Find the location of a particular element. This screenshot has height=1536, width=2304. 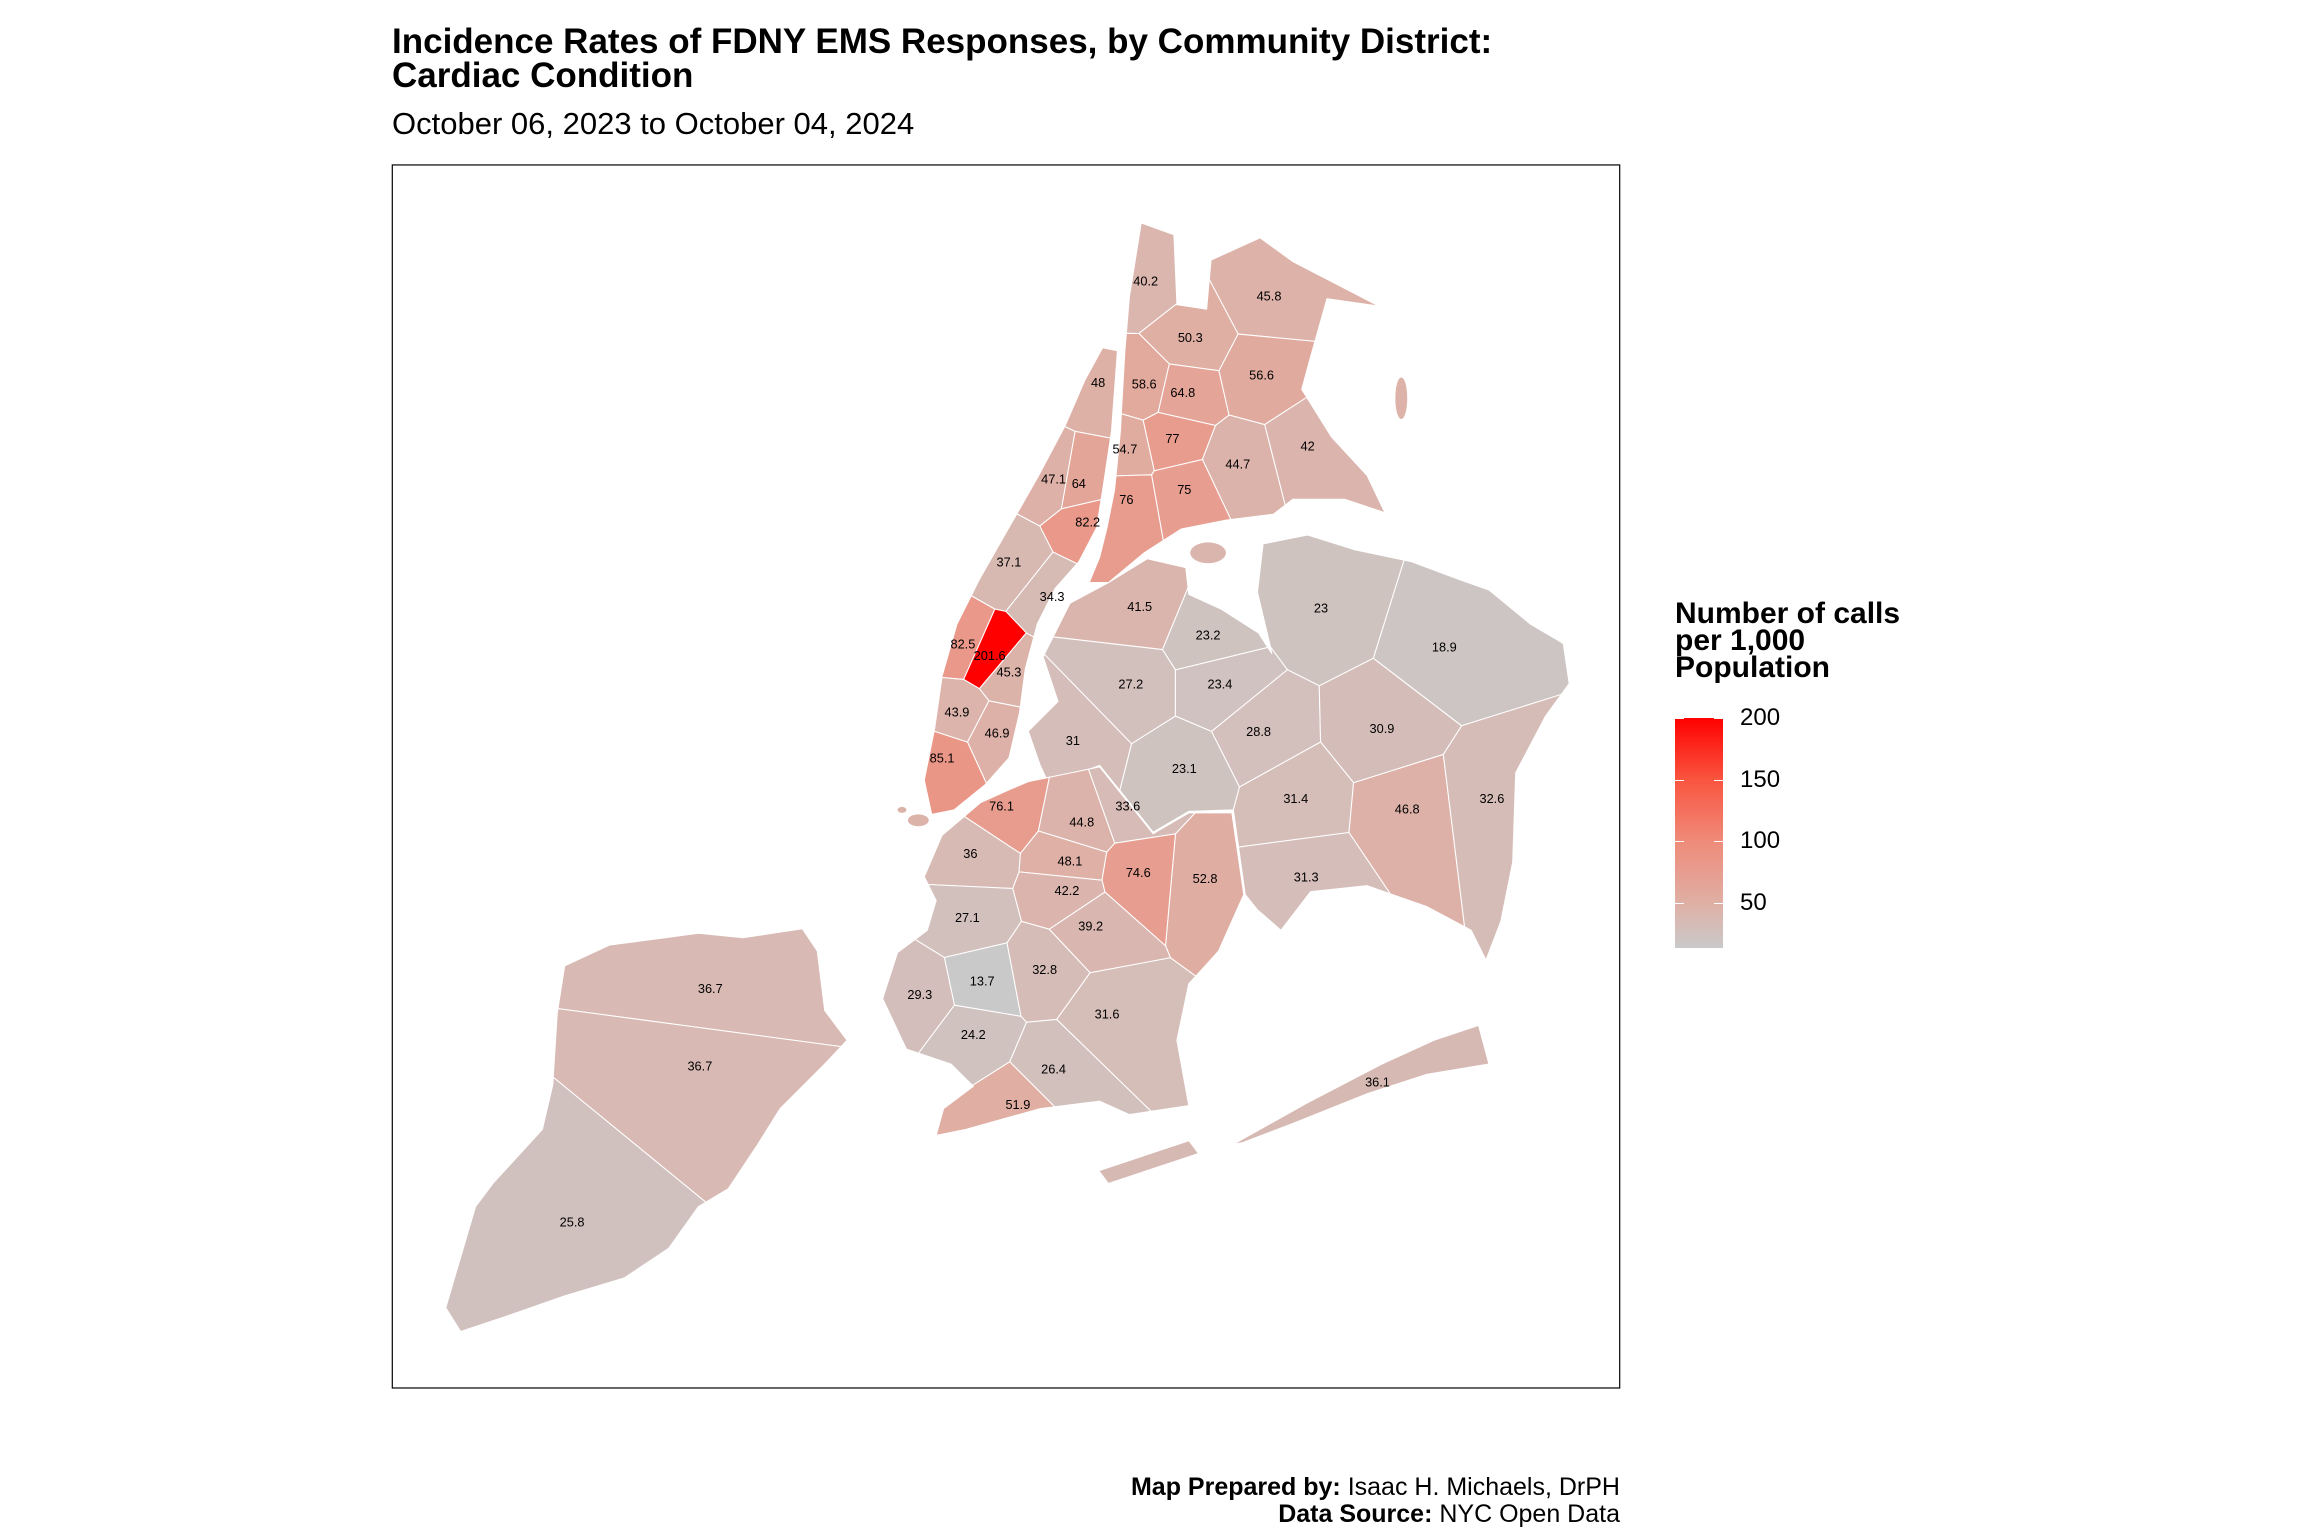

data-source-value: NYC Open Data is located at coordinates (1526, 1514).